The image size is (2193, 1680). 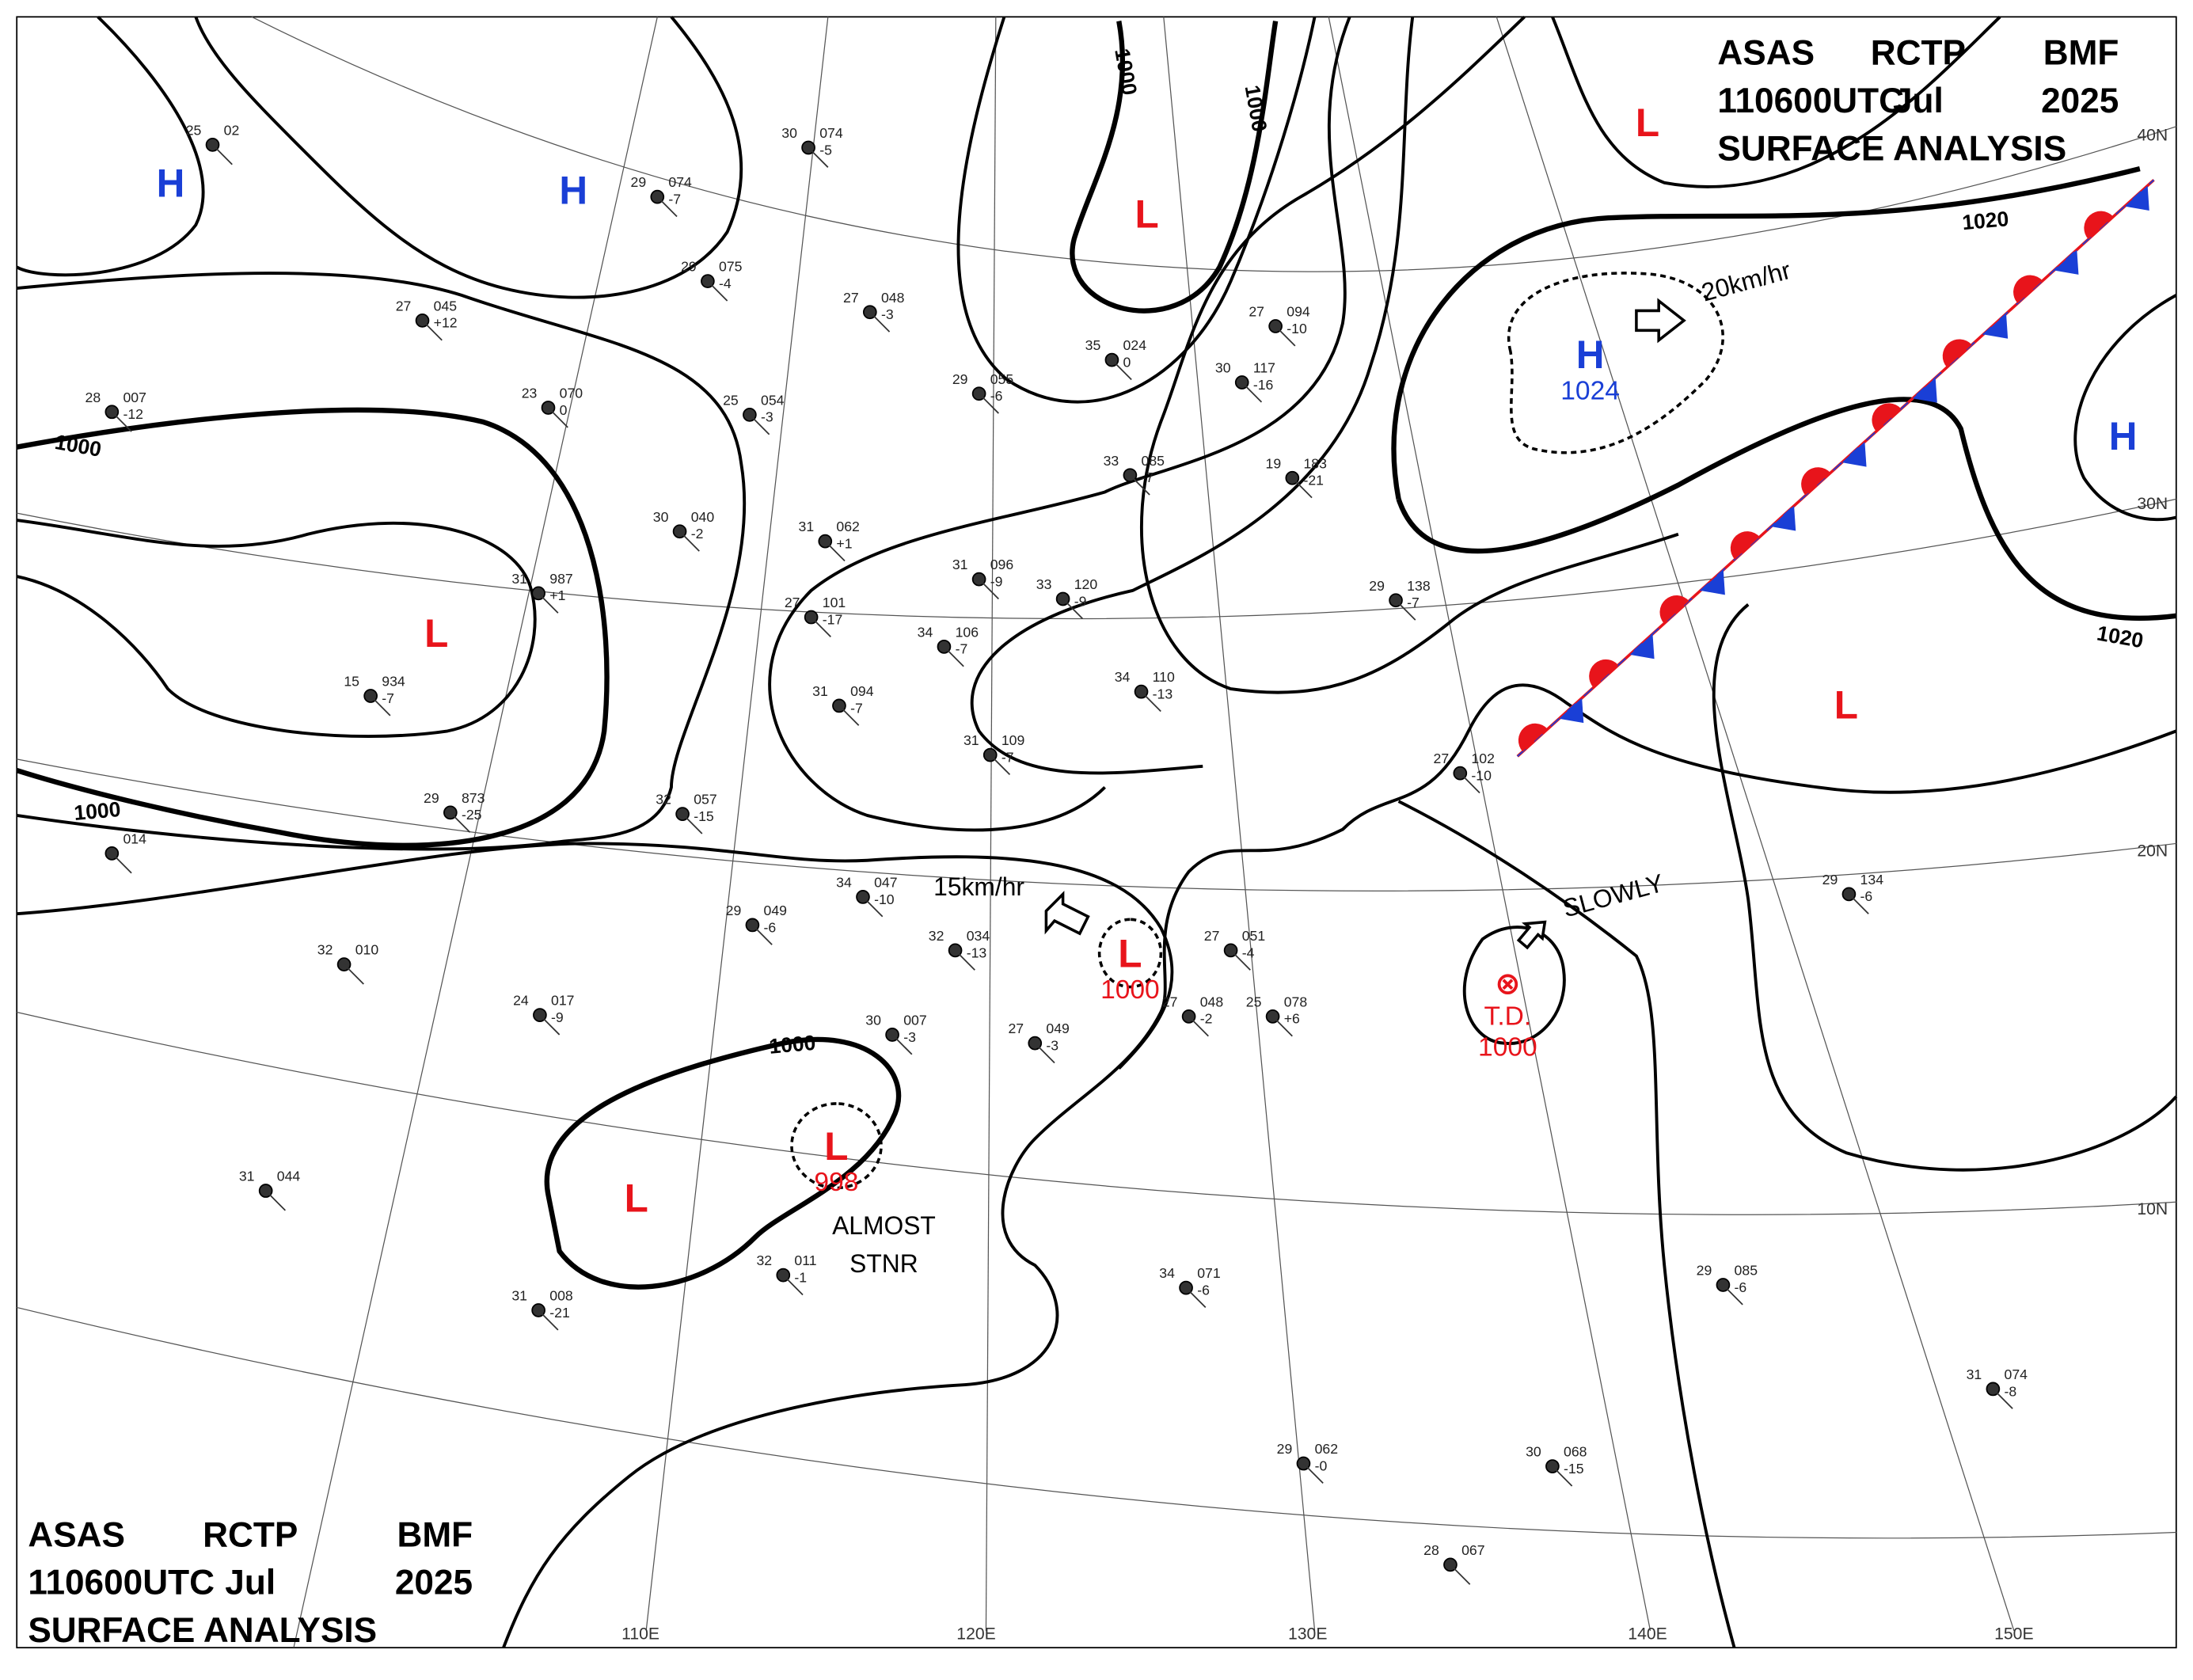 I want to click on station-tendency: -6, so click(x=770, y=927).